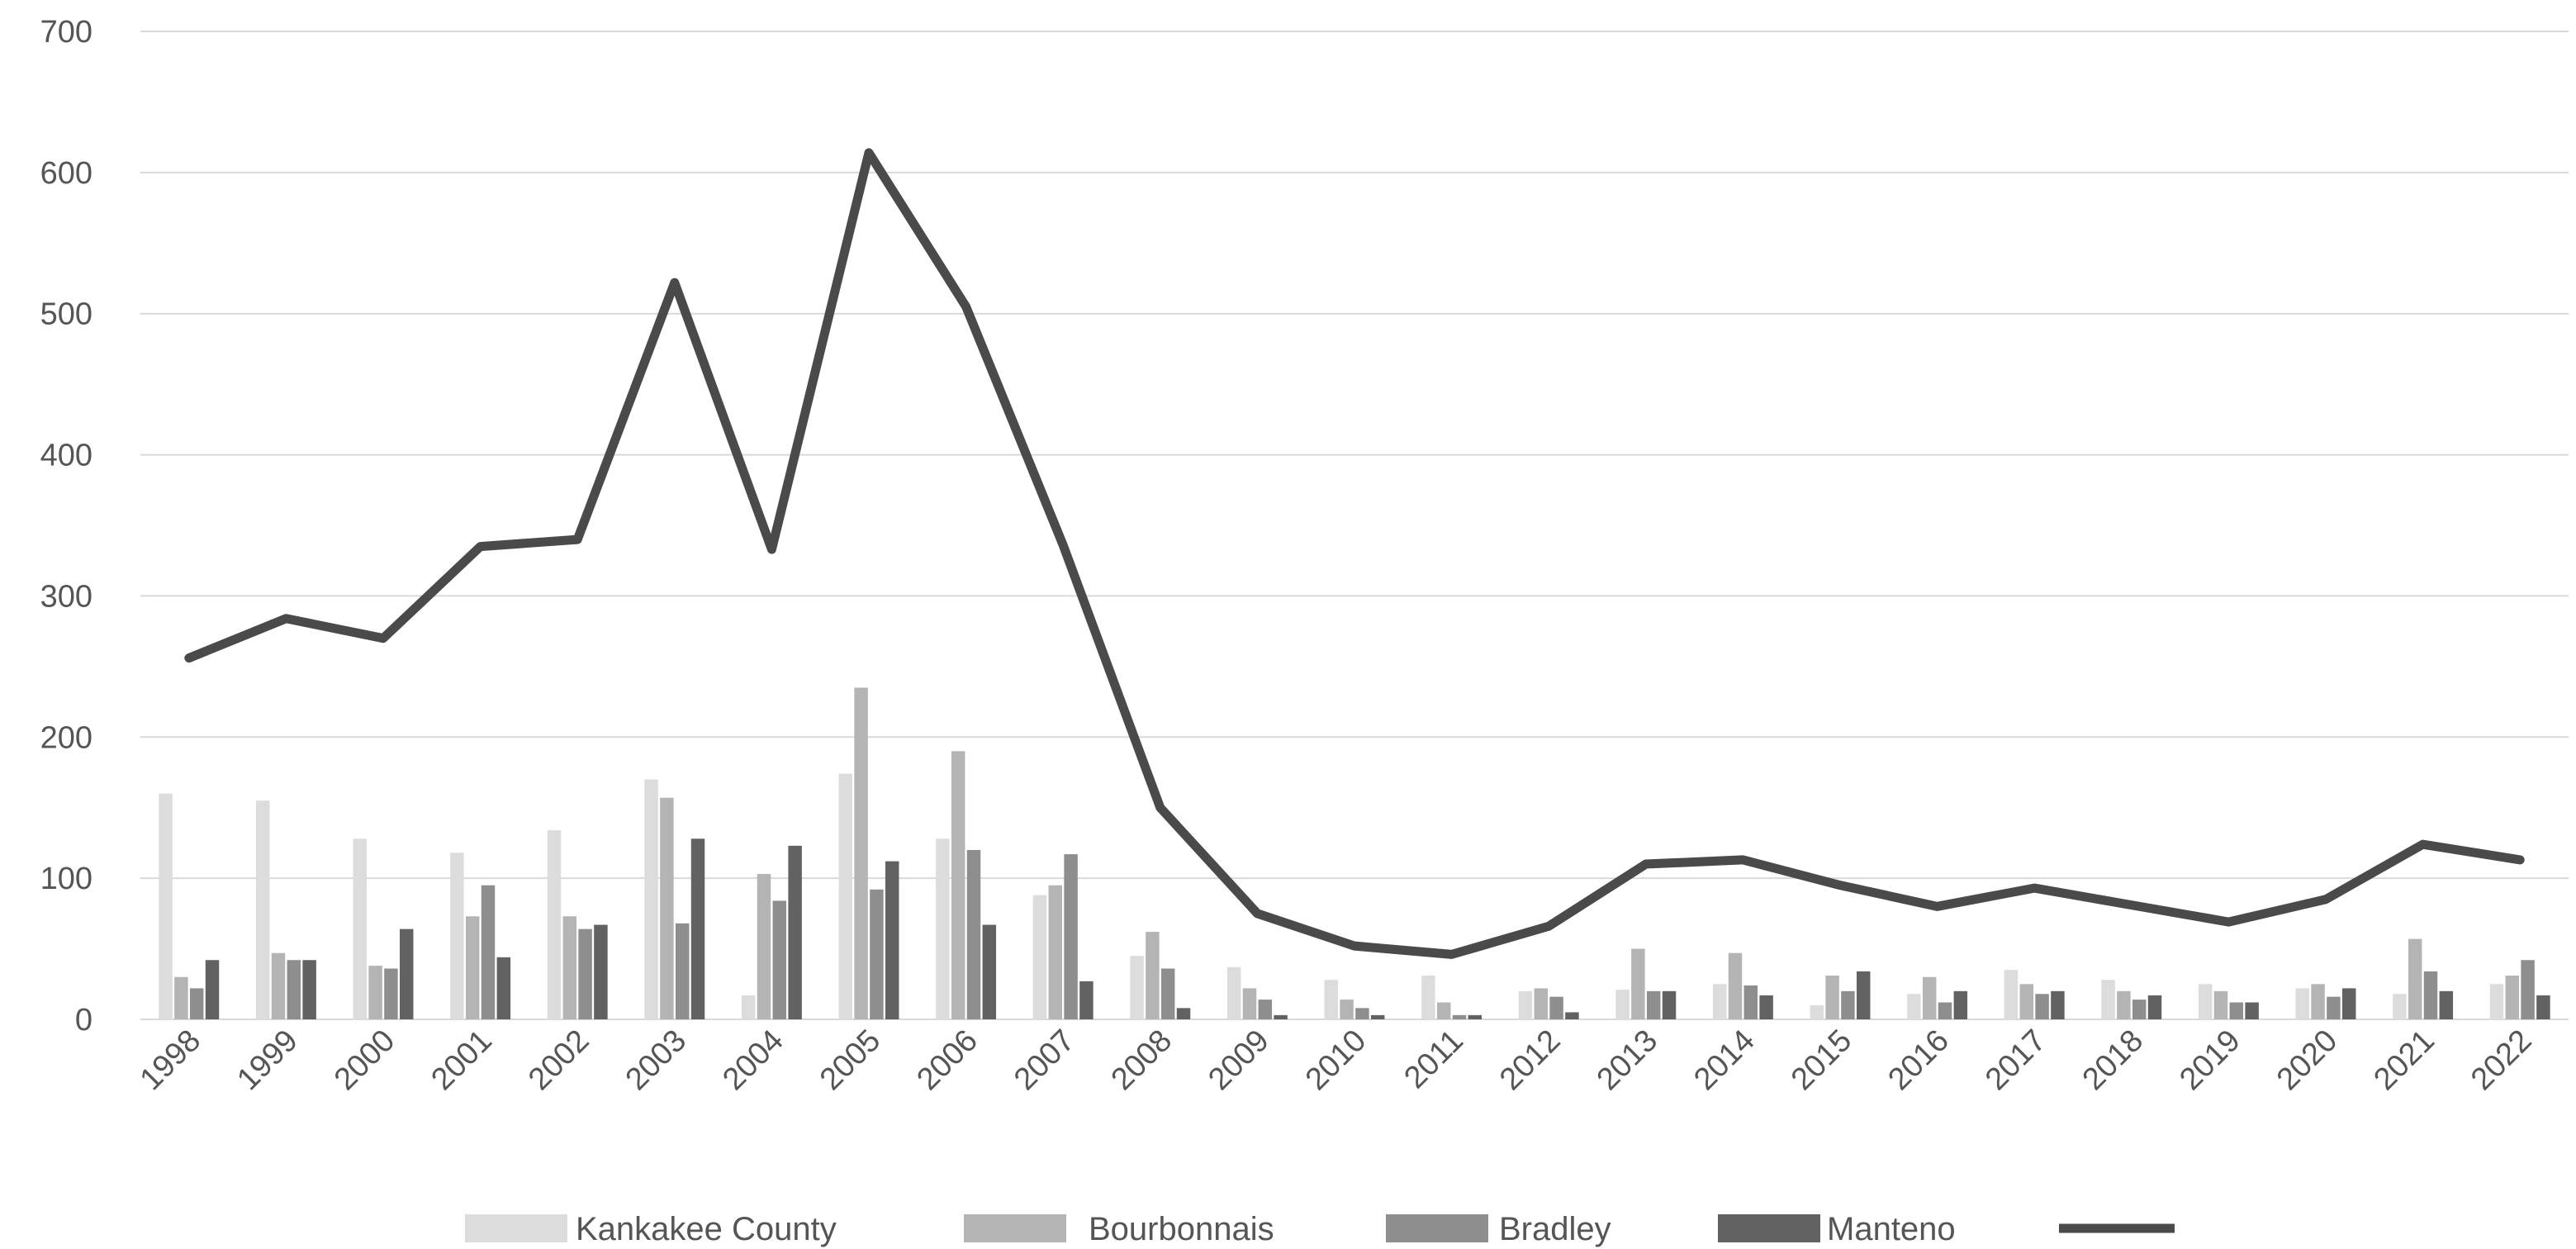  What do you see at coordinates (558, 1060) in the screenshot?
I see `x-tick-label: 2002` at bounding box center [558, 1060].